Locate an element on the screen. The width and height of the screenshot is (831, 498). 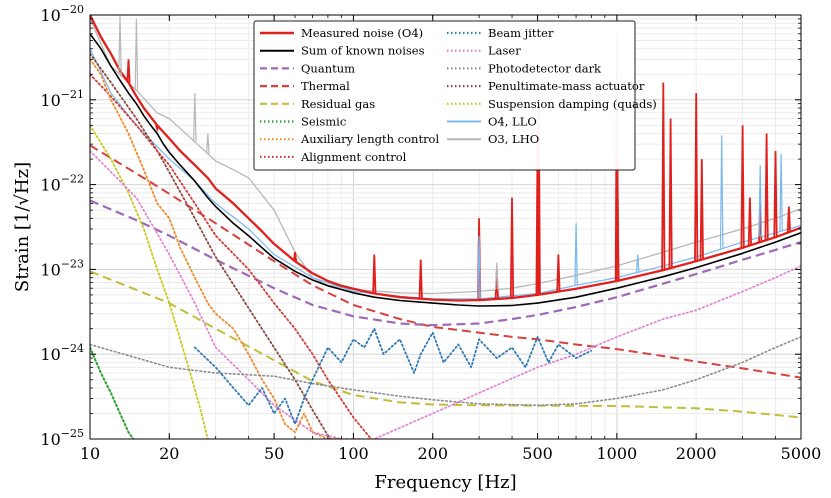
legend-frame is located at coordinates (444, 95).